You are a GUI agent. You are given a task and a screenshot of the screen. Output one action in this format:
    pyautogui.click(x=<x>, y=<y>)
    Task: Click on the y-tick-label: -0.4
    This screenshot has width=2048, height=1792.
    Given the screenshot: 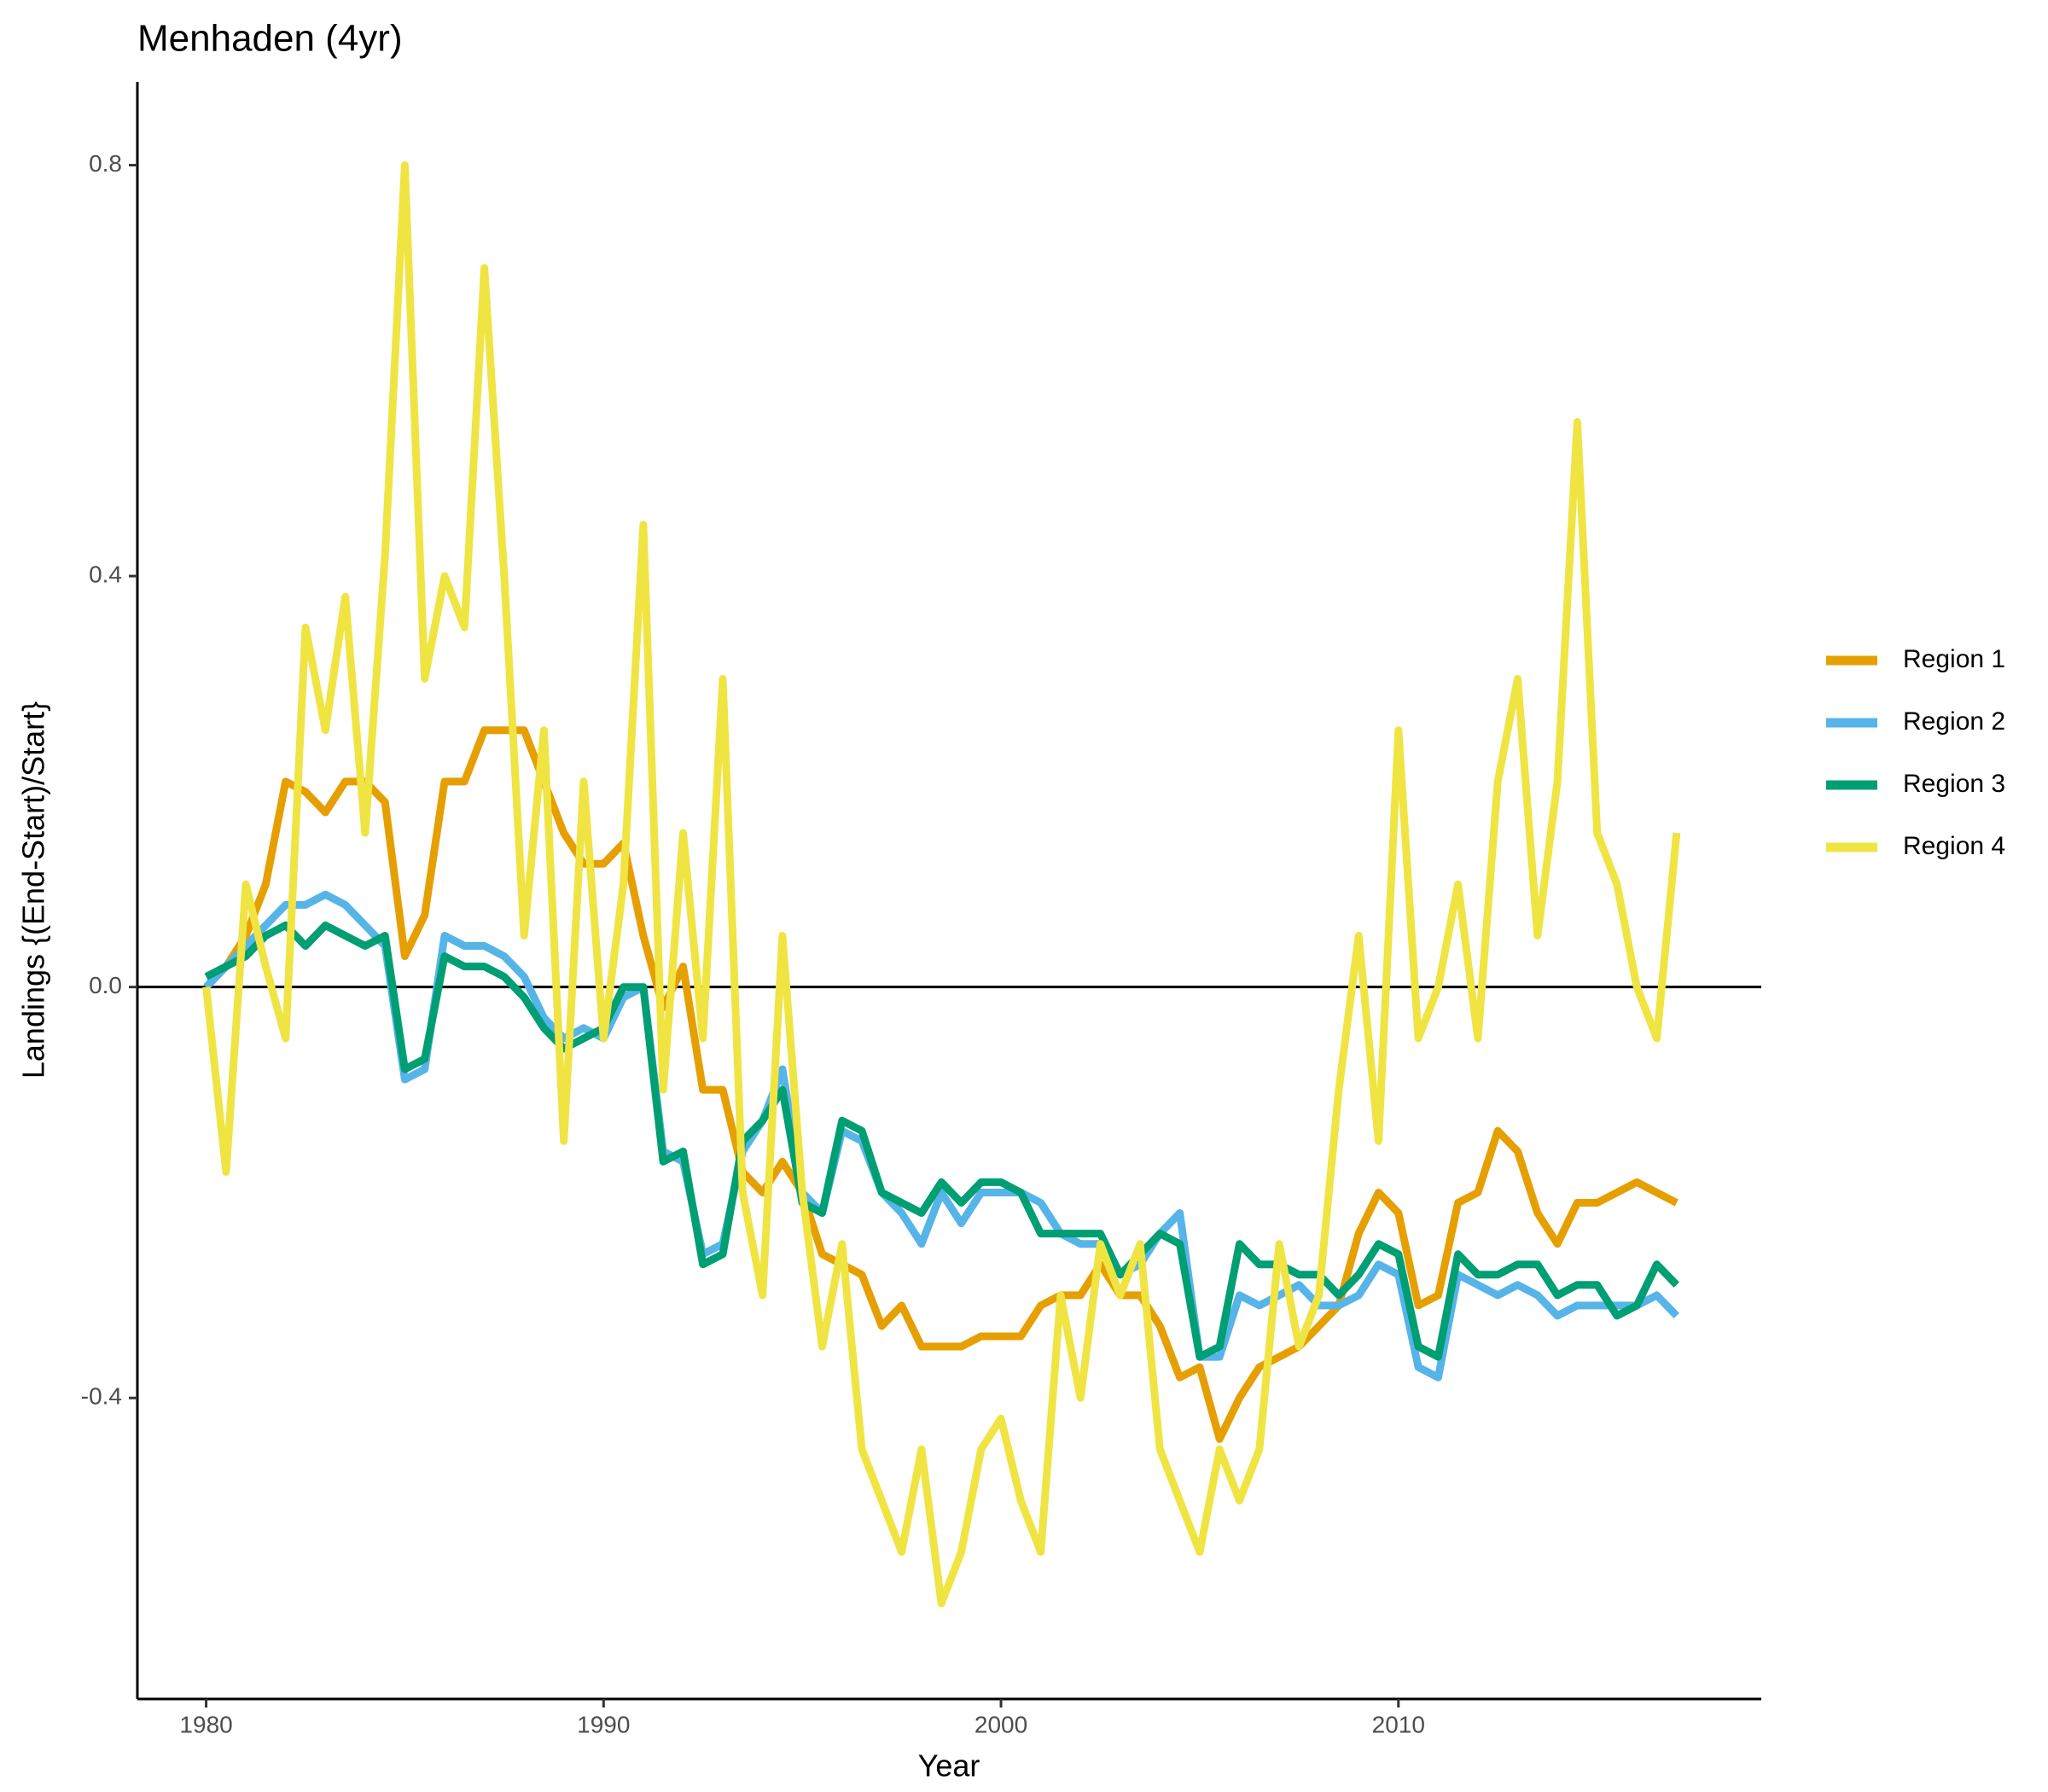 What is the action you would take?
    pyautogui.click(x=101, y=1396)
    